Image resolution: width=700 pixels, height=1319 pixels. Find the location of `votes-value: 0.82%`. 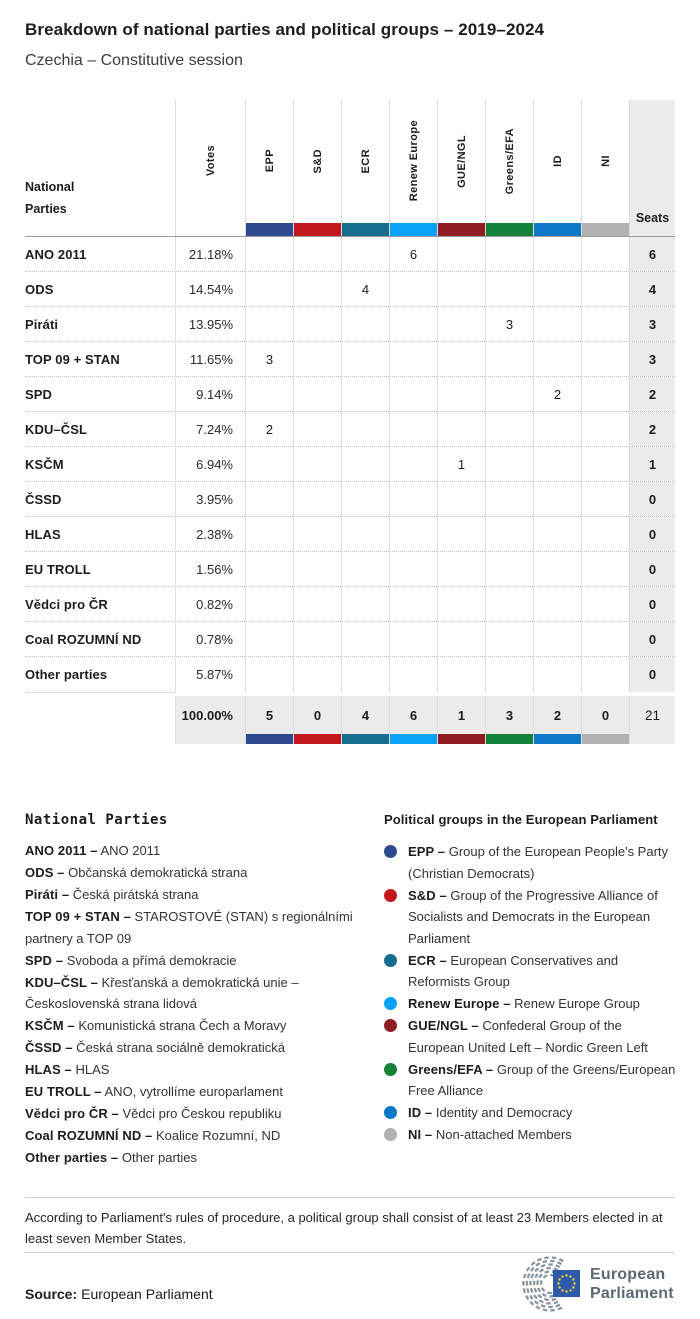

votes-value: 0.82% is located at coordinates (210, 604).